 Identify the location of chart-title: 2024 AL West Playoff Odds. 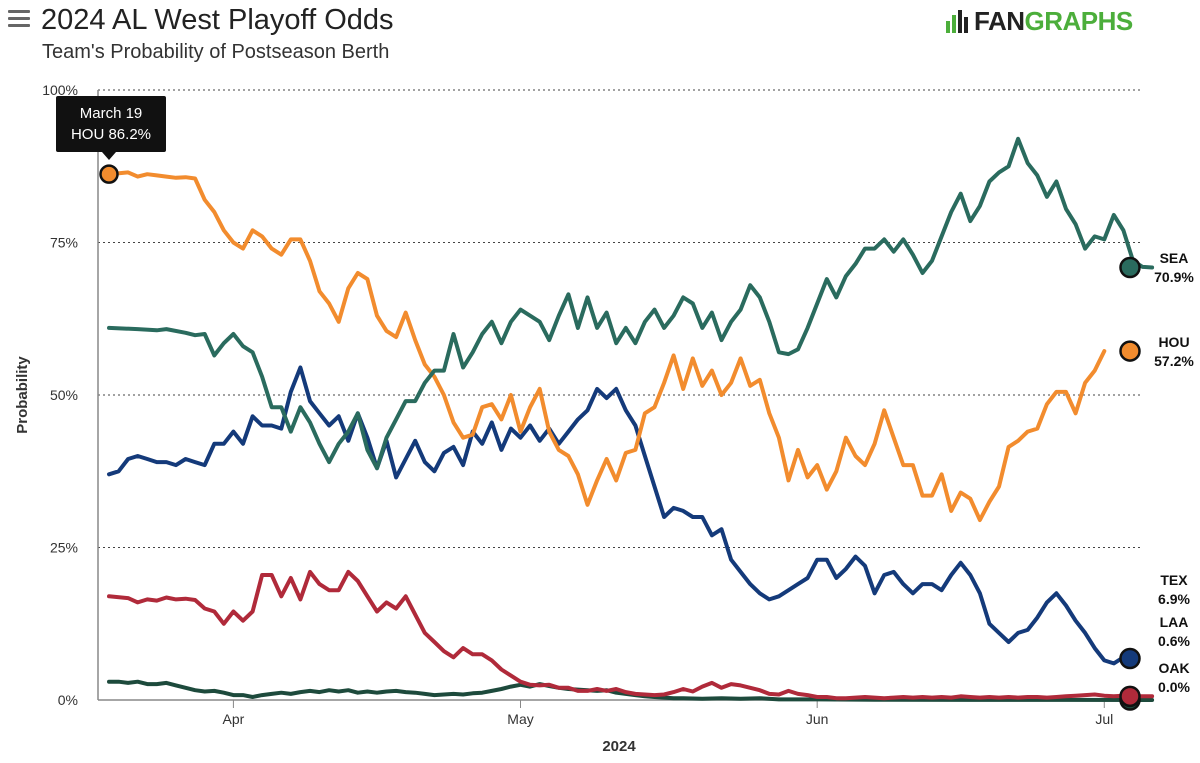
(217, 20).